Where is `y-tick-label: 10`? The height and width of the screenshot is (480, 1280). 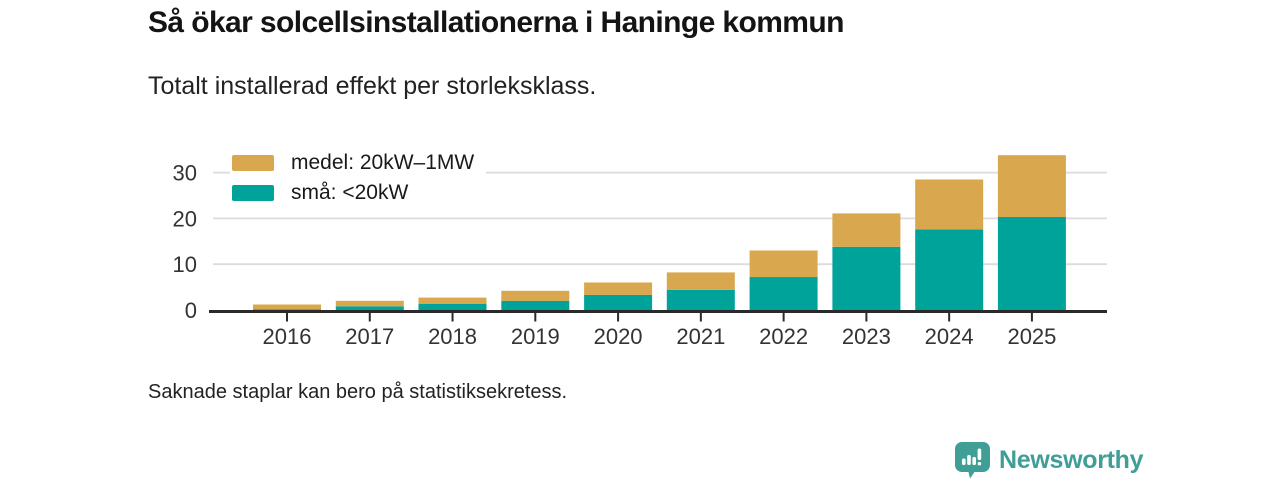
y-tick-label: 10 is located at coordinates (185, 264).